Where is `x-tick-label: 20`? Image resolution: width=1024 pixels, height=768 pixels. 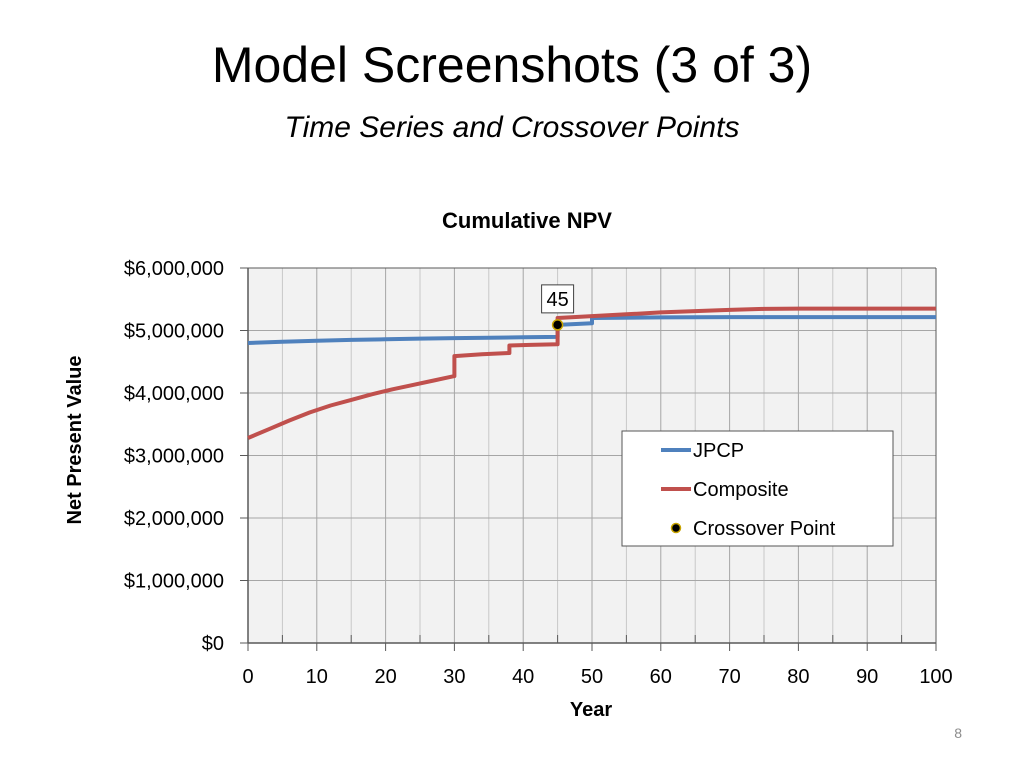 x-tick-label: 20 is located at coordinates (385, 677).